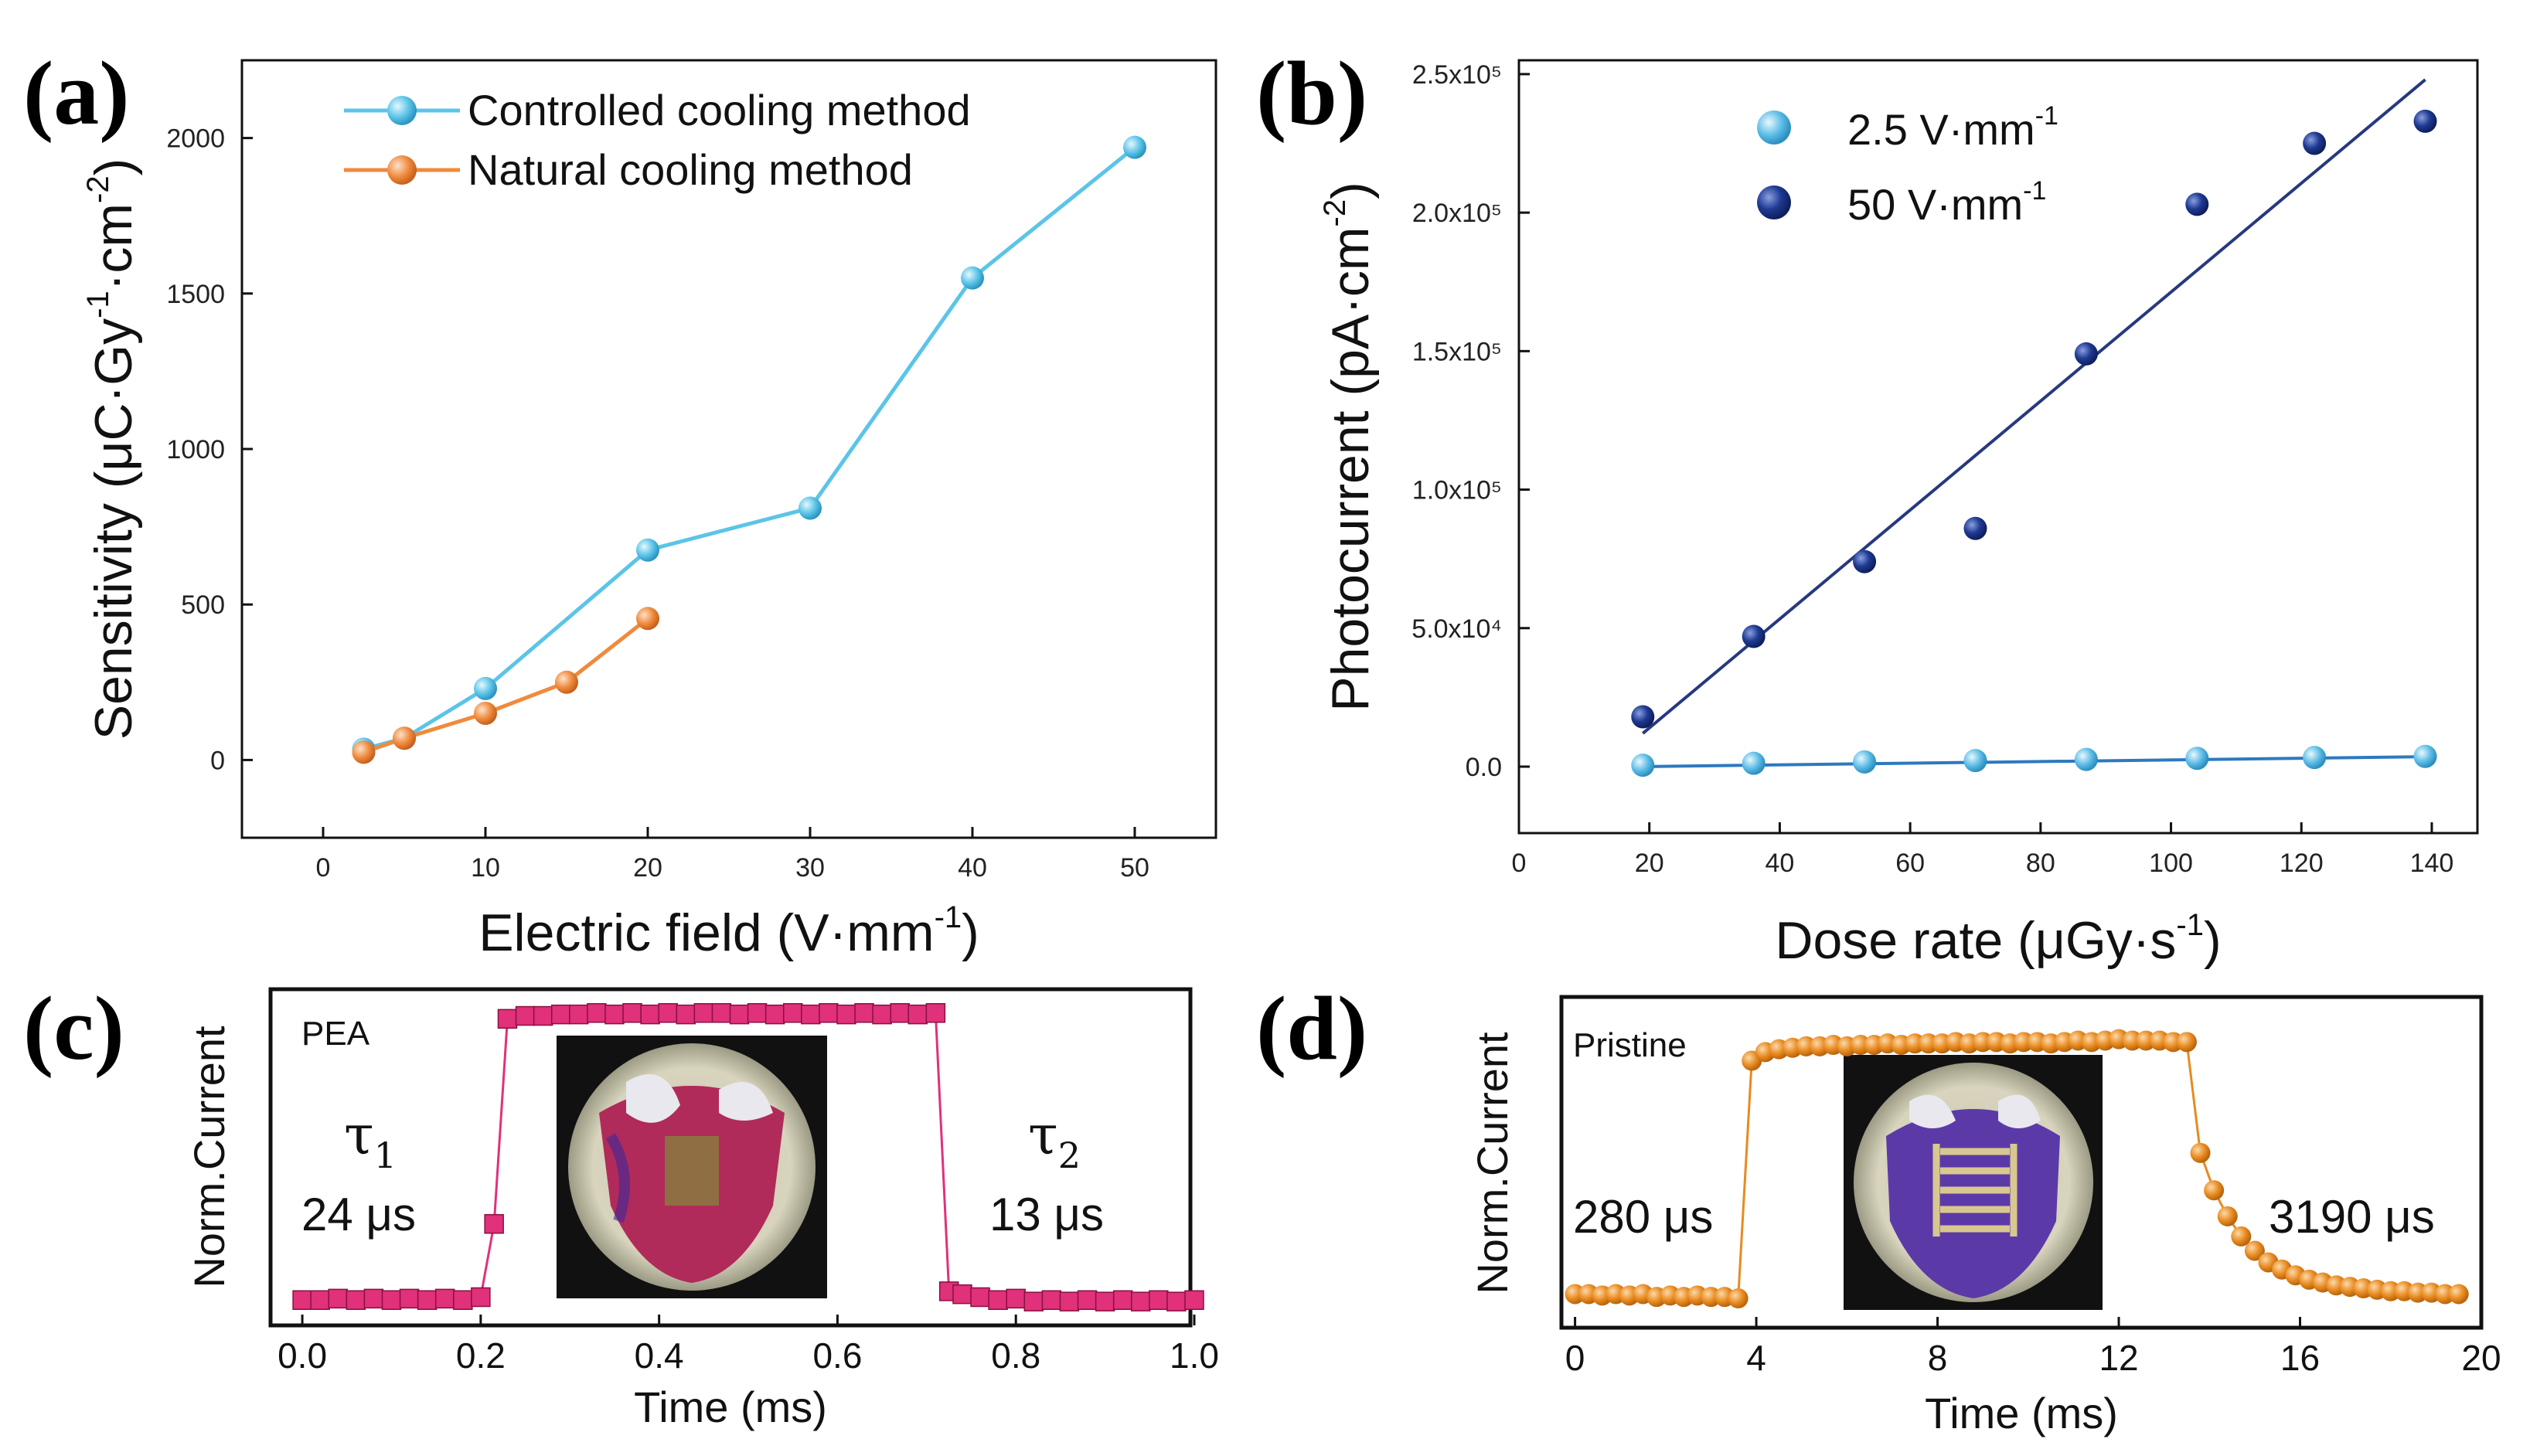 The height and width of the screenshot is (1456, 2530). I want to click on panel-d-sample-label: Pristine, so click(1630, 1045).